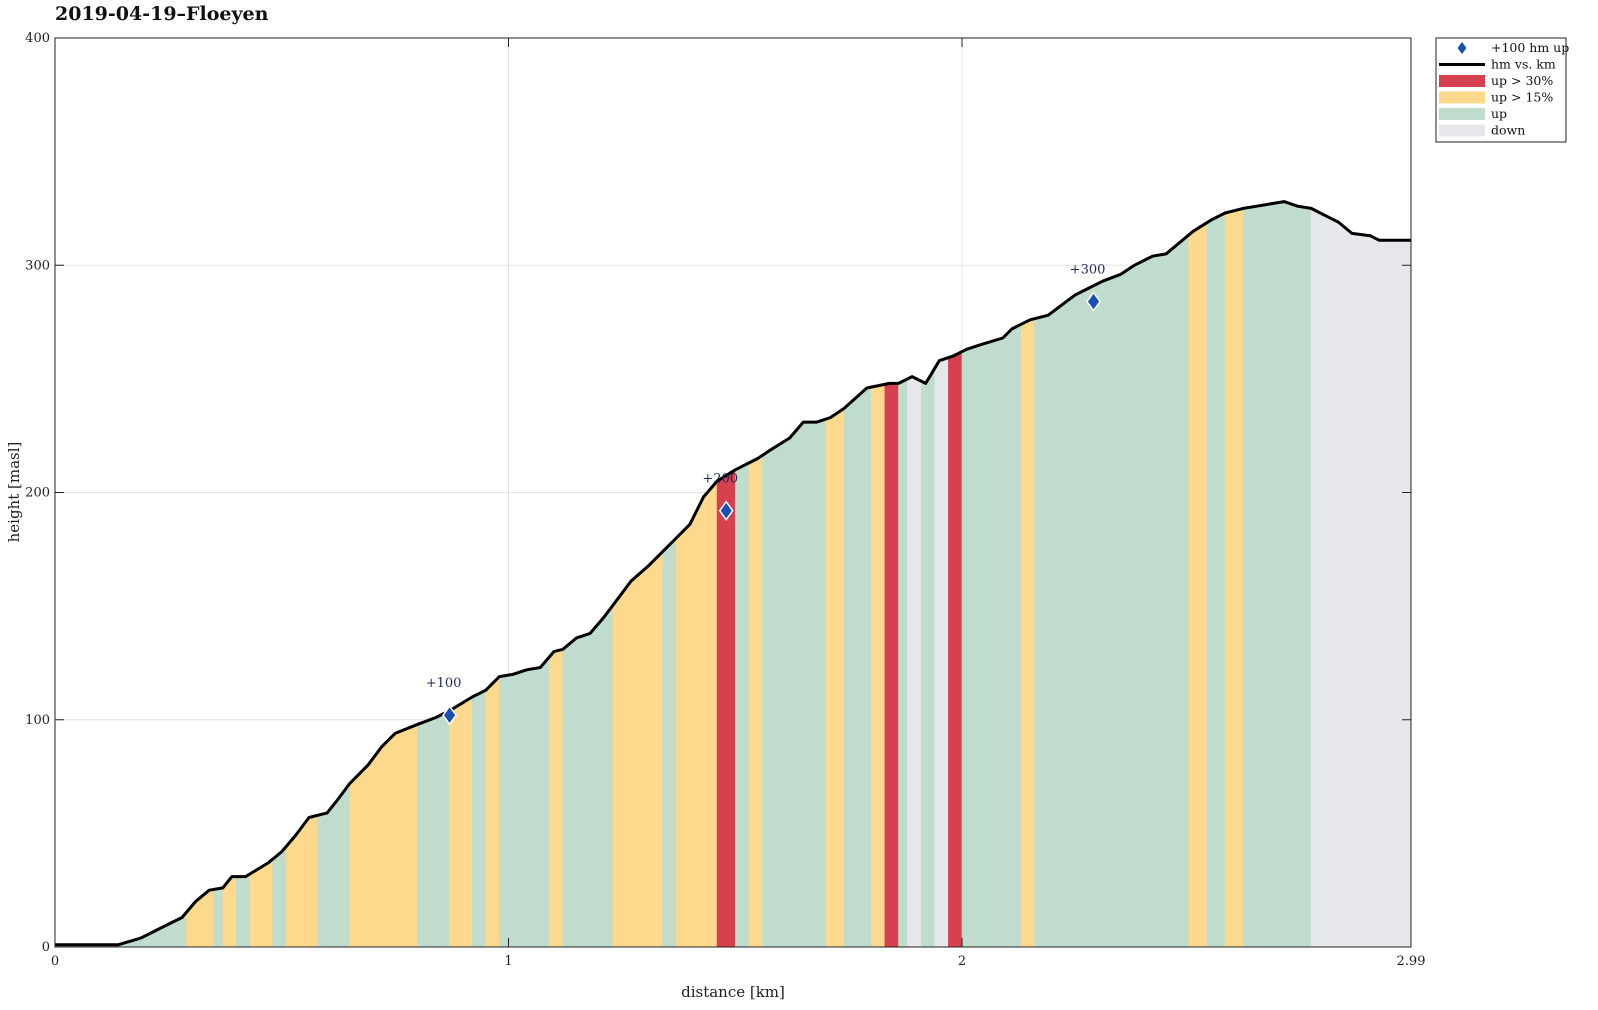  What do you see at coordinates (37, 720) in the screenshot?
I see `y-tick-label: 100` at bounding box center [37, 720].